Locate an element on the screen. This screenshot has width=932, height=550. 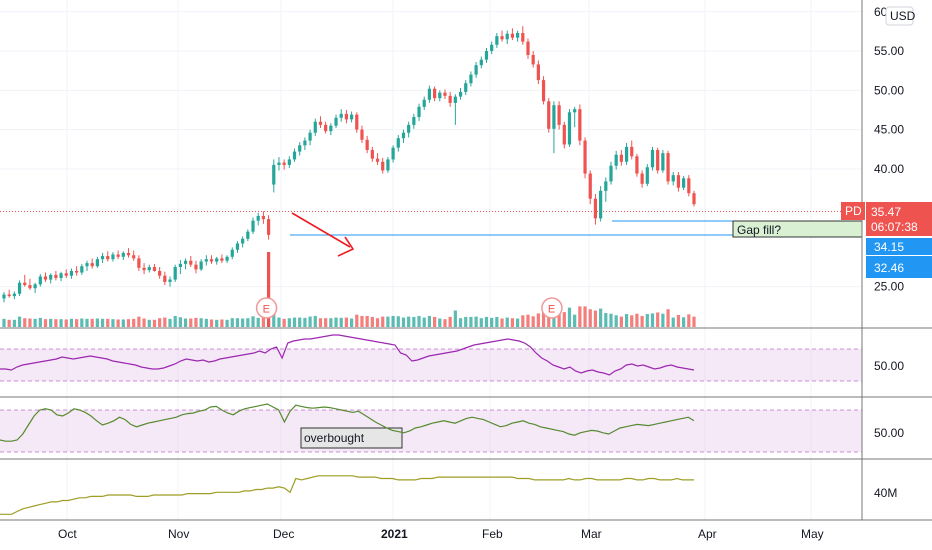
overbought-callout: overbought is located at coordinates (351, 438).